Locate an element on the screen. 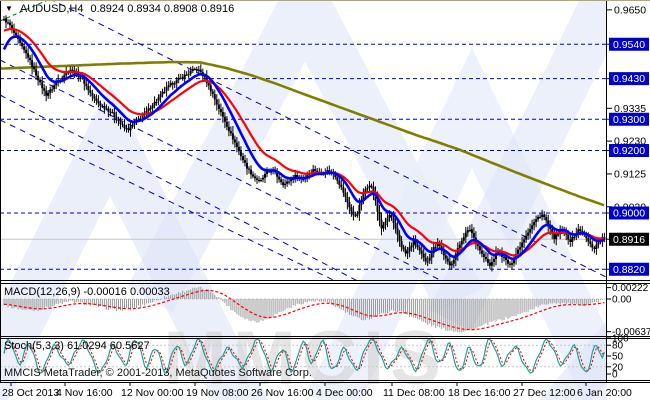  price-level-badge-label: 0.9000 is located at coordinates (629, 214).